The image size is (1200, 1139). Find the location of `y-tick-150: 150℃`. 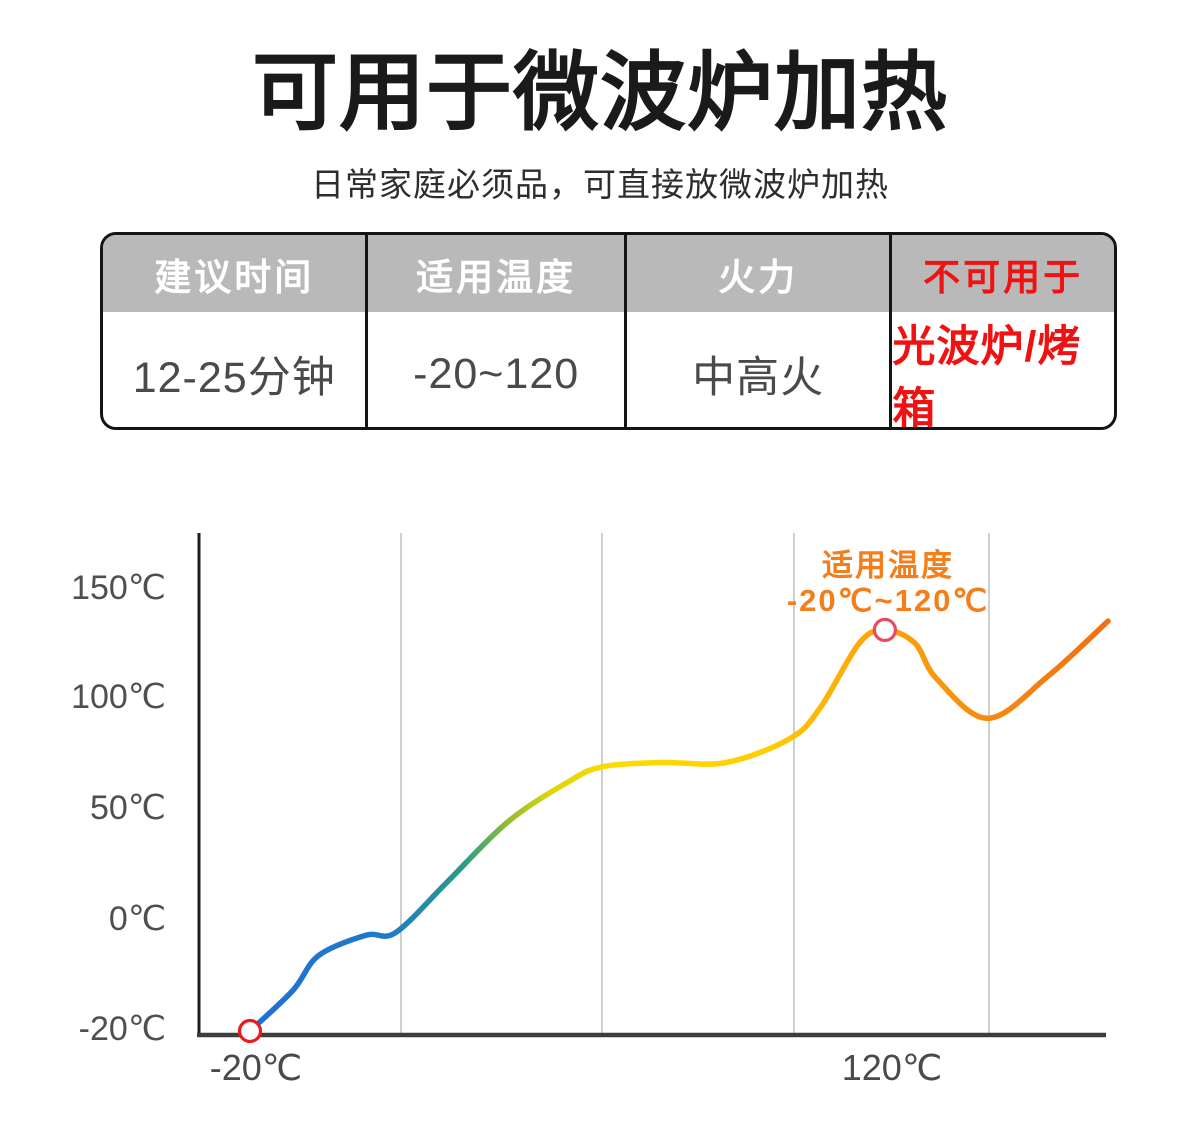

y-tick-150: 150℃ is located at coordinates (118, 588).